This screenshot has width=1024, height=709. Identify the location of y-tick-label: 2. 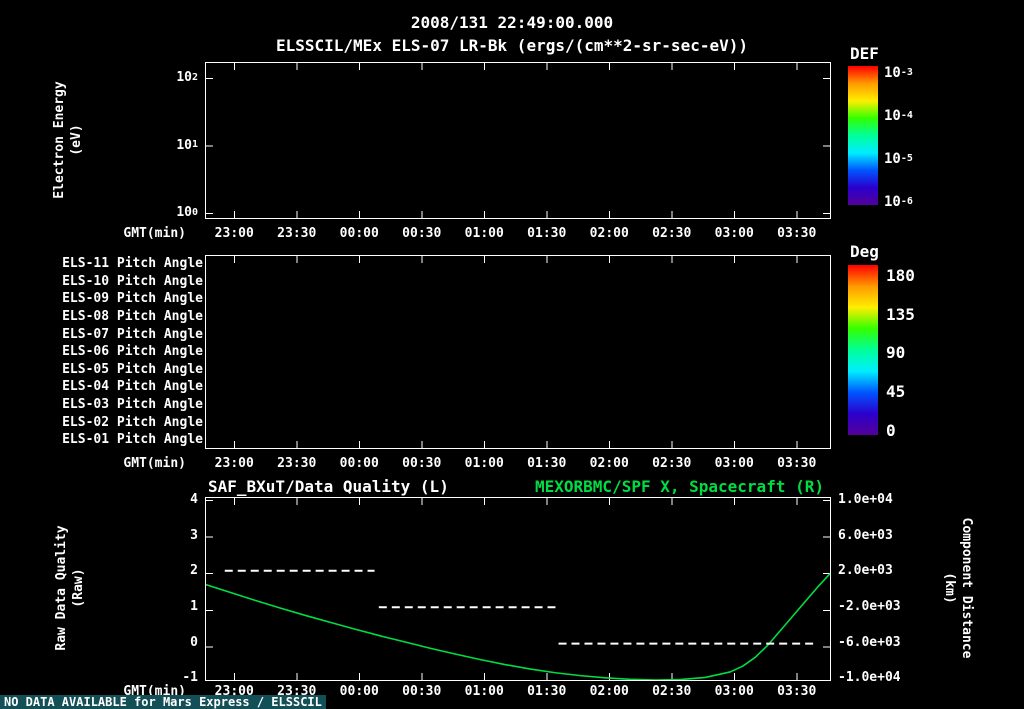
(194, 571).